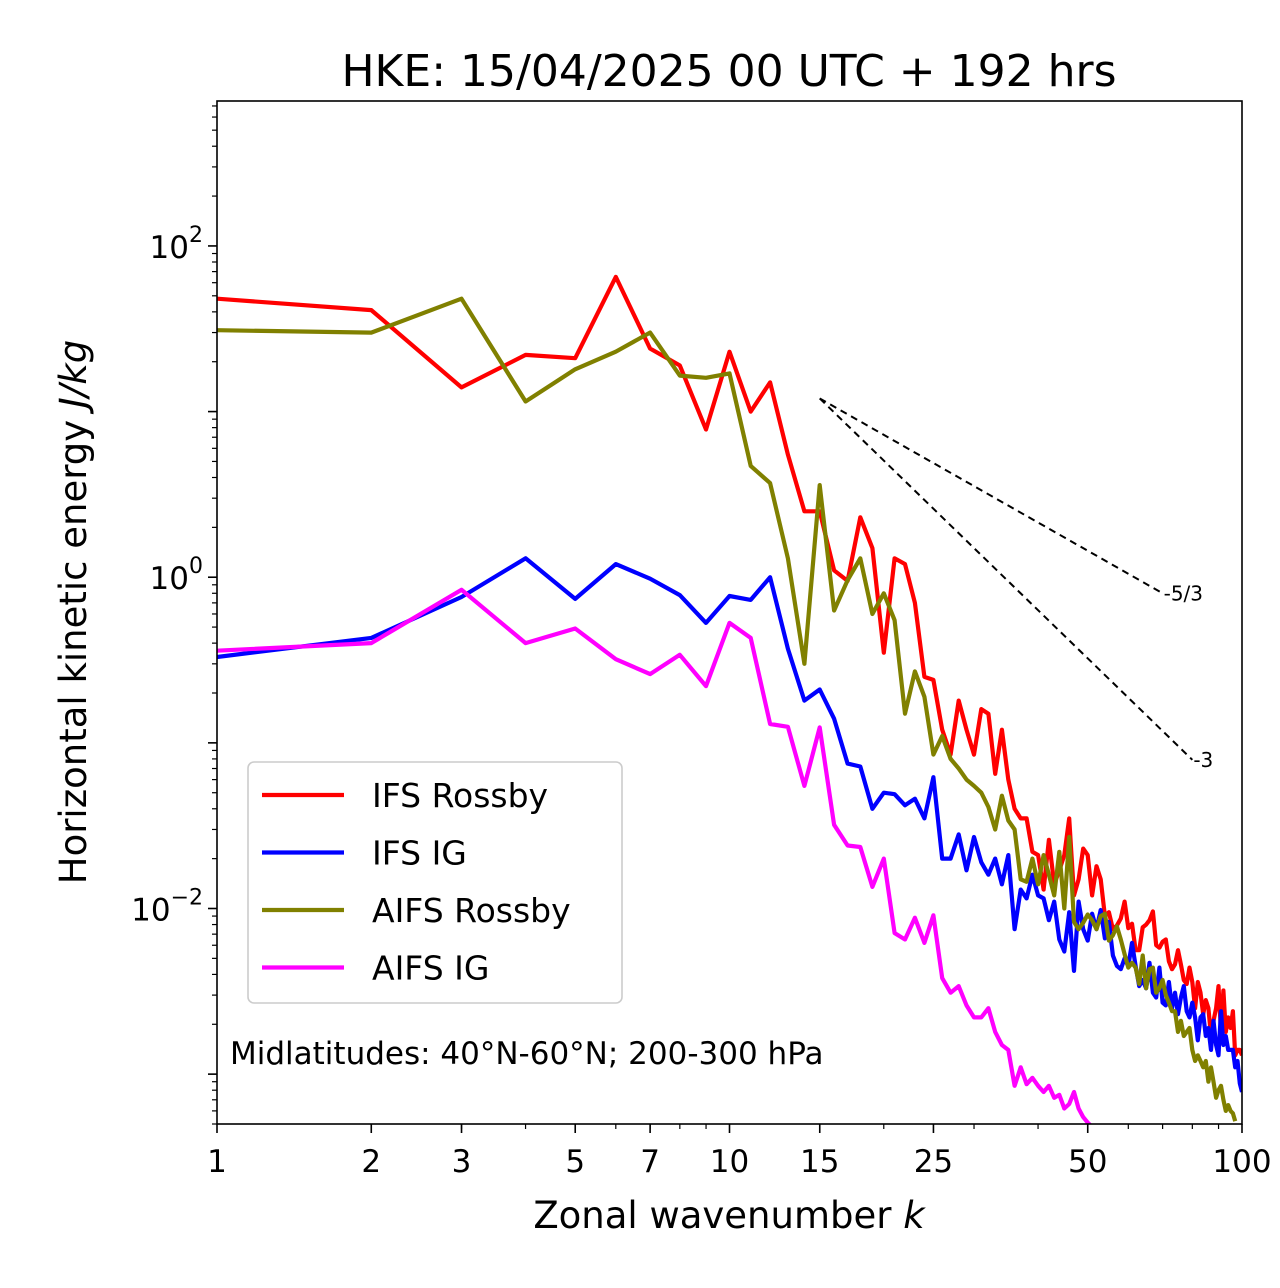  What do you see at coordinates (712, 1215) in the screenshot?
I see `x-axis-label-text: Zonal wavenumber` at bounding box center [712, 1215].